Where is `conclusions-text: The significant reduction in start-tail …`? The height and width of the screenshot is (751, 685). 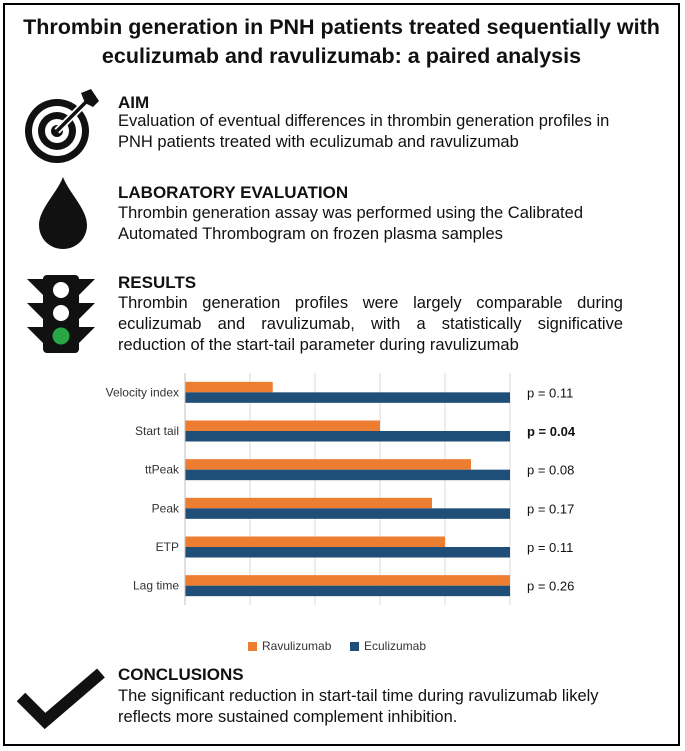
conclusions-text: The significant reduction in start-tail … is located at coordinates (358, 706).